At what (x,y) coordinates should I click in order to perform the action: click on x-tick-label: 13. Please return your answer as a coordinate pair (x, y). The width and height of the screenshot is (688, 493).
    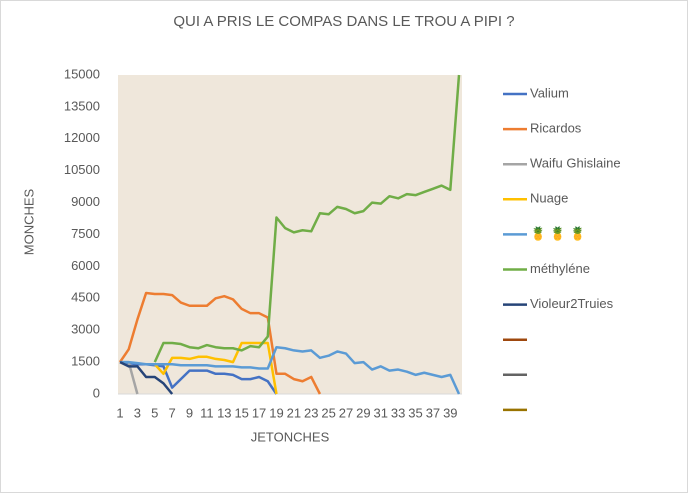
    Looking at the image, I should click on (224, 412).